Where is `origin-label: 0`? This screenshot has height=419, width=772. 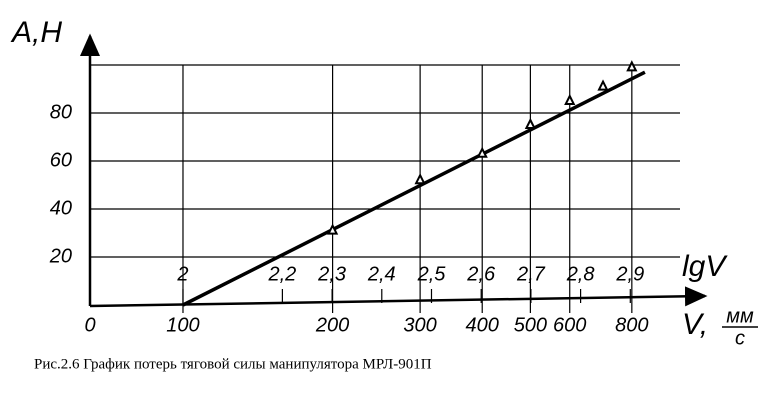
origin-label: 0 is located at coordinates (89, 325).